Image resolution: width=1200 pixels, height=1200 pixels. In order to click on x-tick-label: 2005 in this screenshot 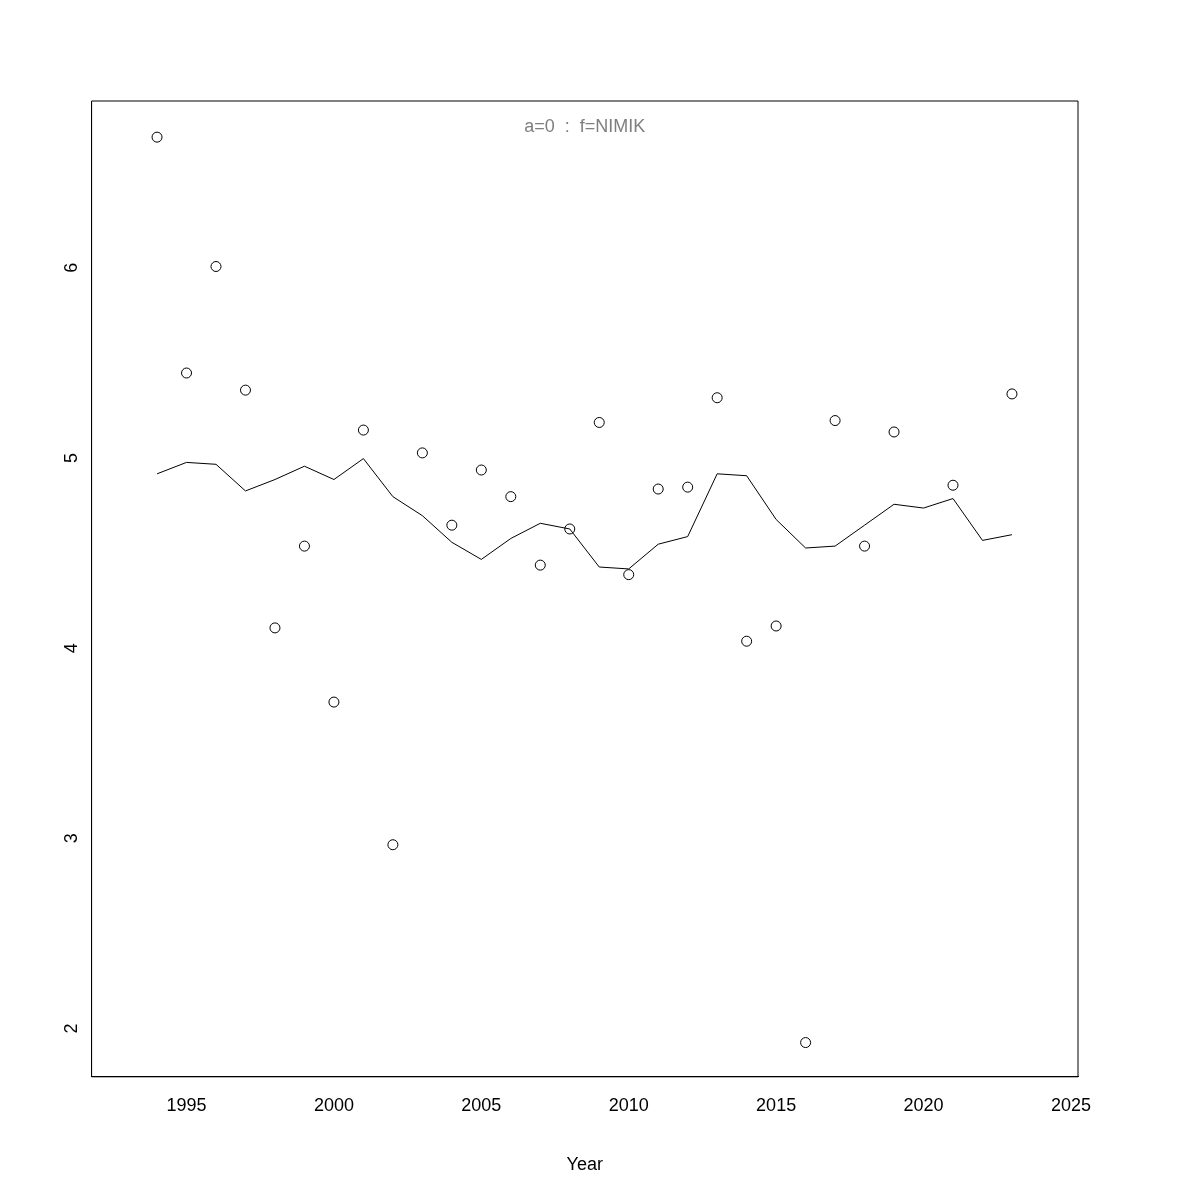, I will do `click(481, 1104)`.